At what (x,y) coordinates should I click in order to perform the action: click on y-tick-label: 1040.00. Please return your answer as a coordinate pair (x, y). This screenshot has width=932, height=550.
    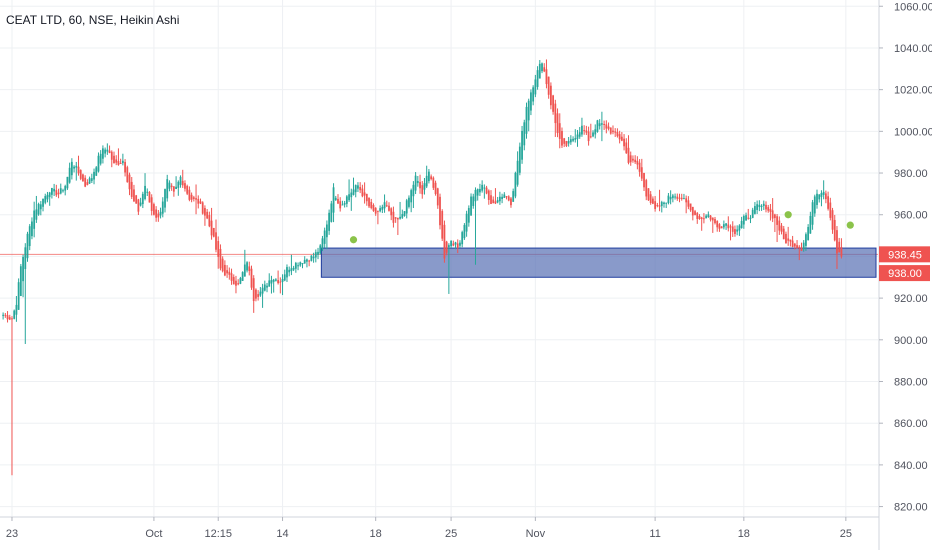
    Looking at the image, I should click on (913, 49).